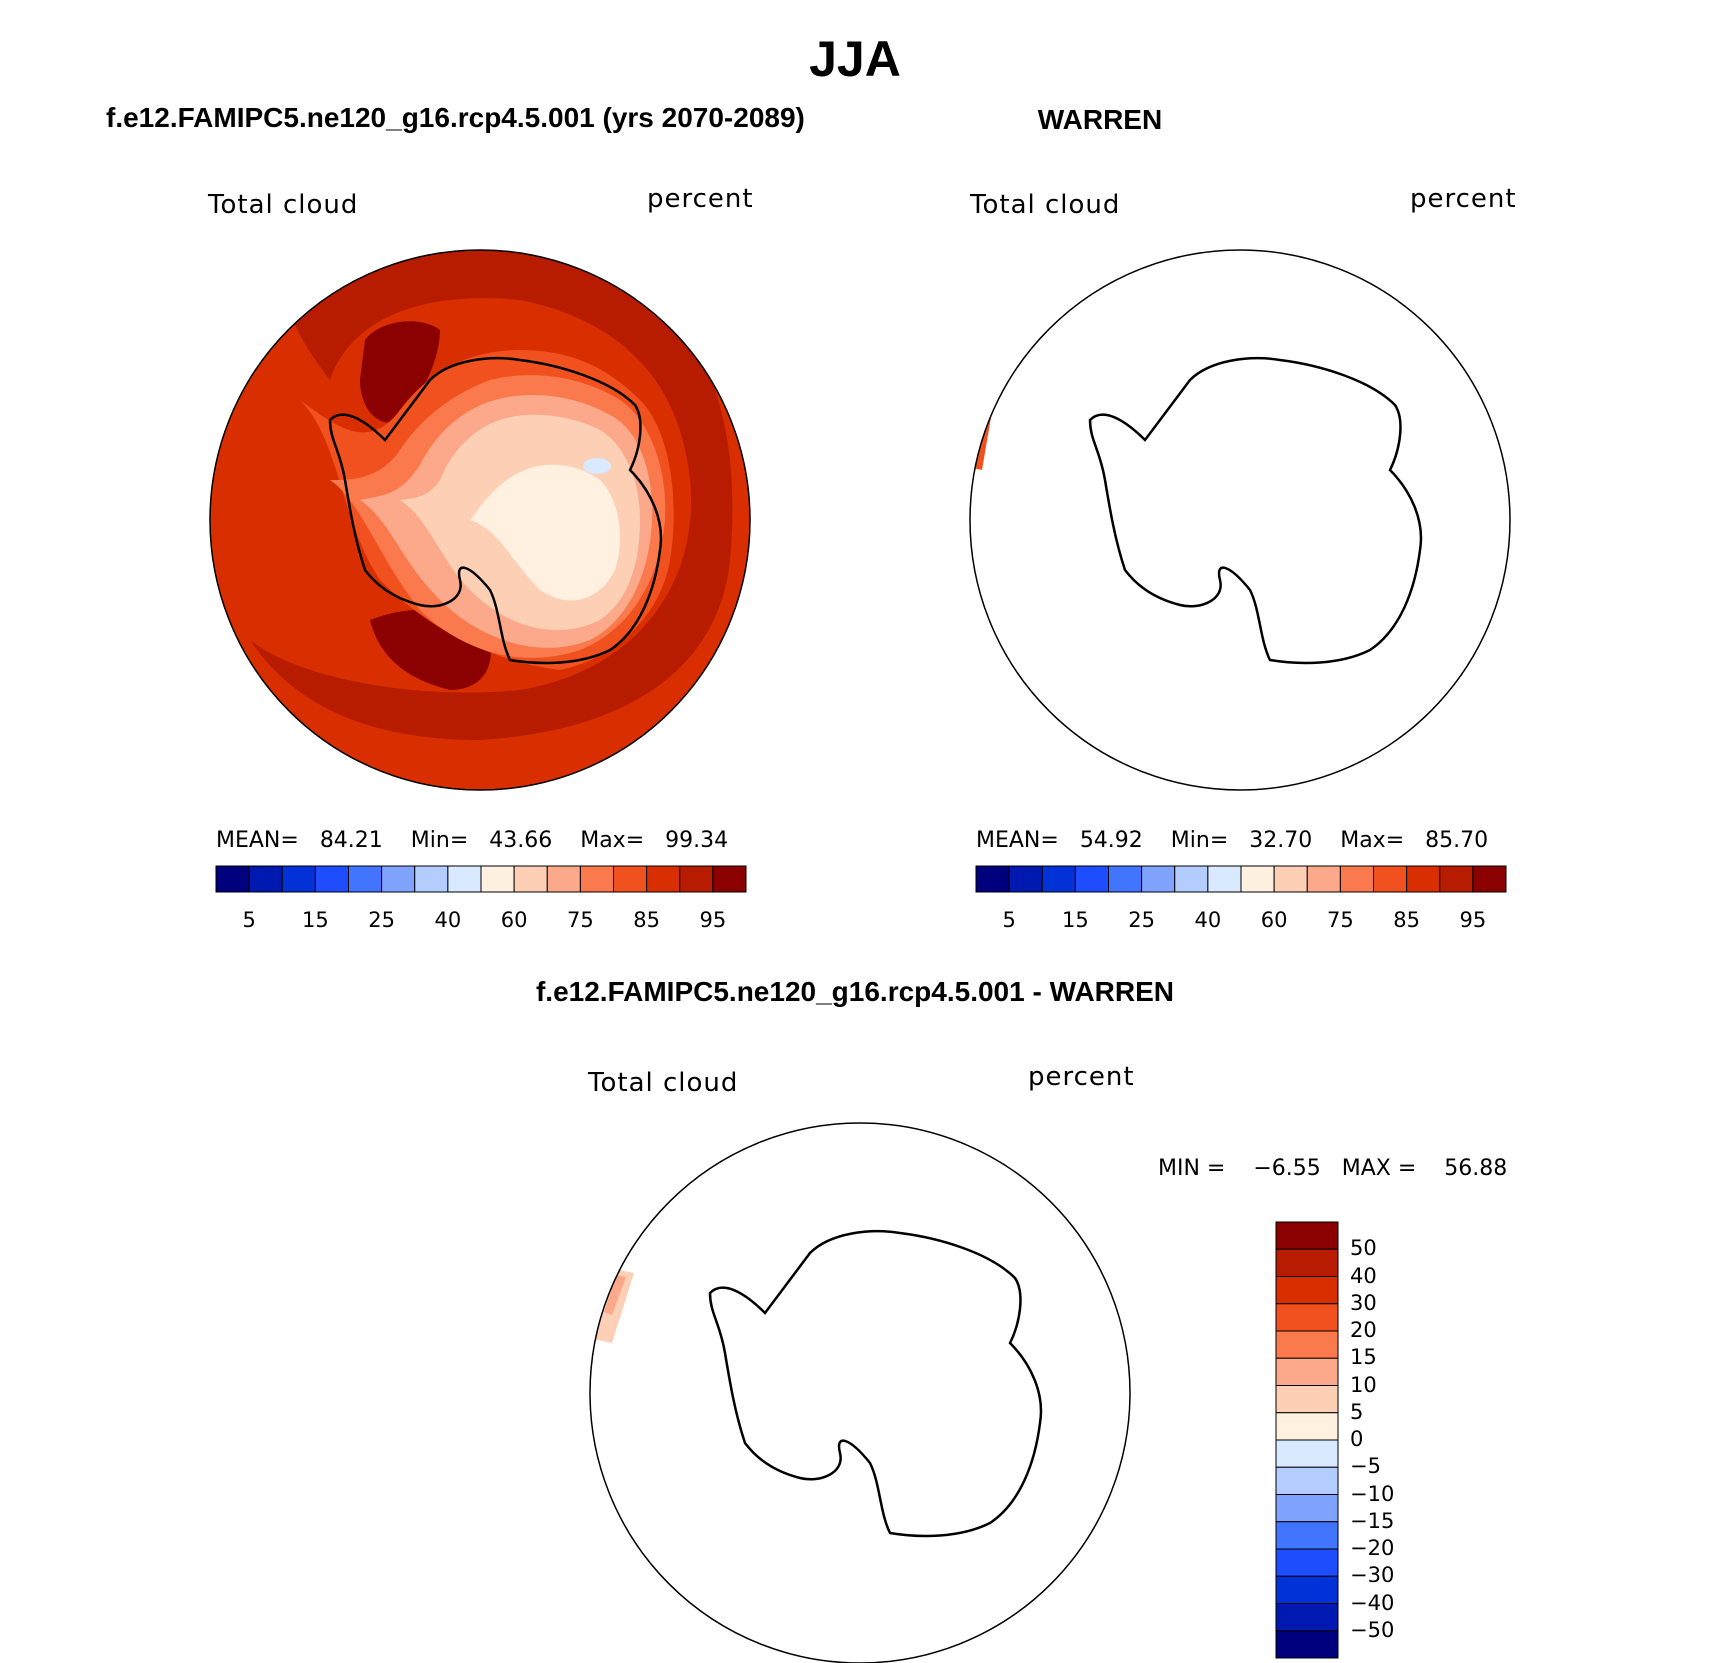 The height and width of the screenshot is (1663, 1710). Describe the element at coordinates (1365, 1466) in the screenshot. I see `colorbar-tick-label: −5` at that location.